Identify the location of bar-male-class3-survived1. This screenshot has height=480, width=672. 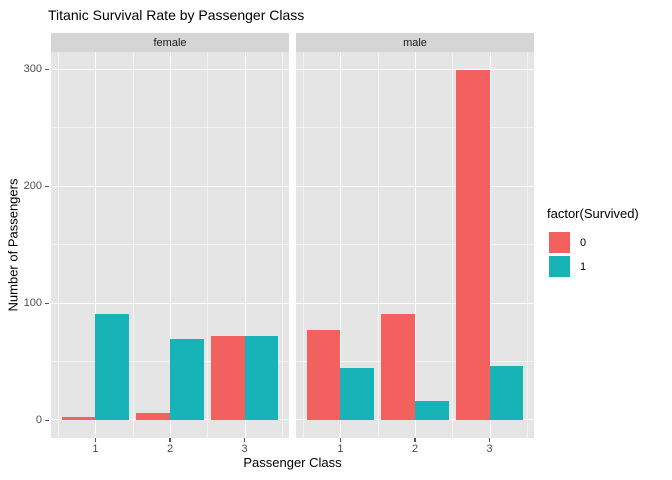
(506, 393).